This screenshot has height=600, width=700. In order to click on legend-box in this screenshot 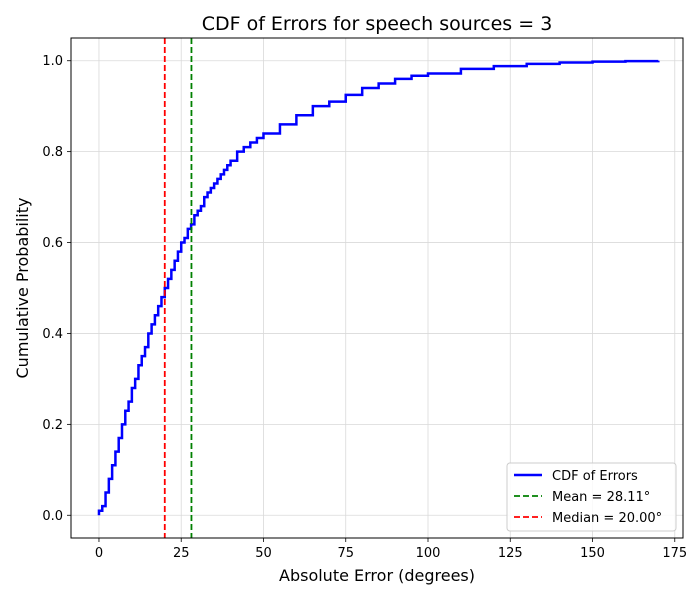, I will do `click(591, 497)`.